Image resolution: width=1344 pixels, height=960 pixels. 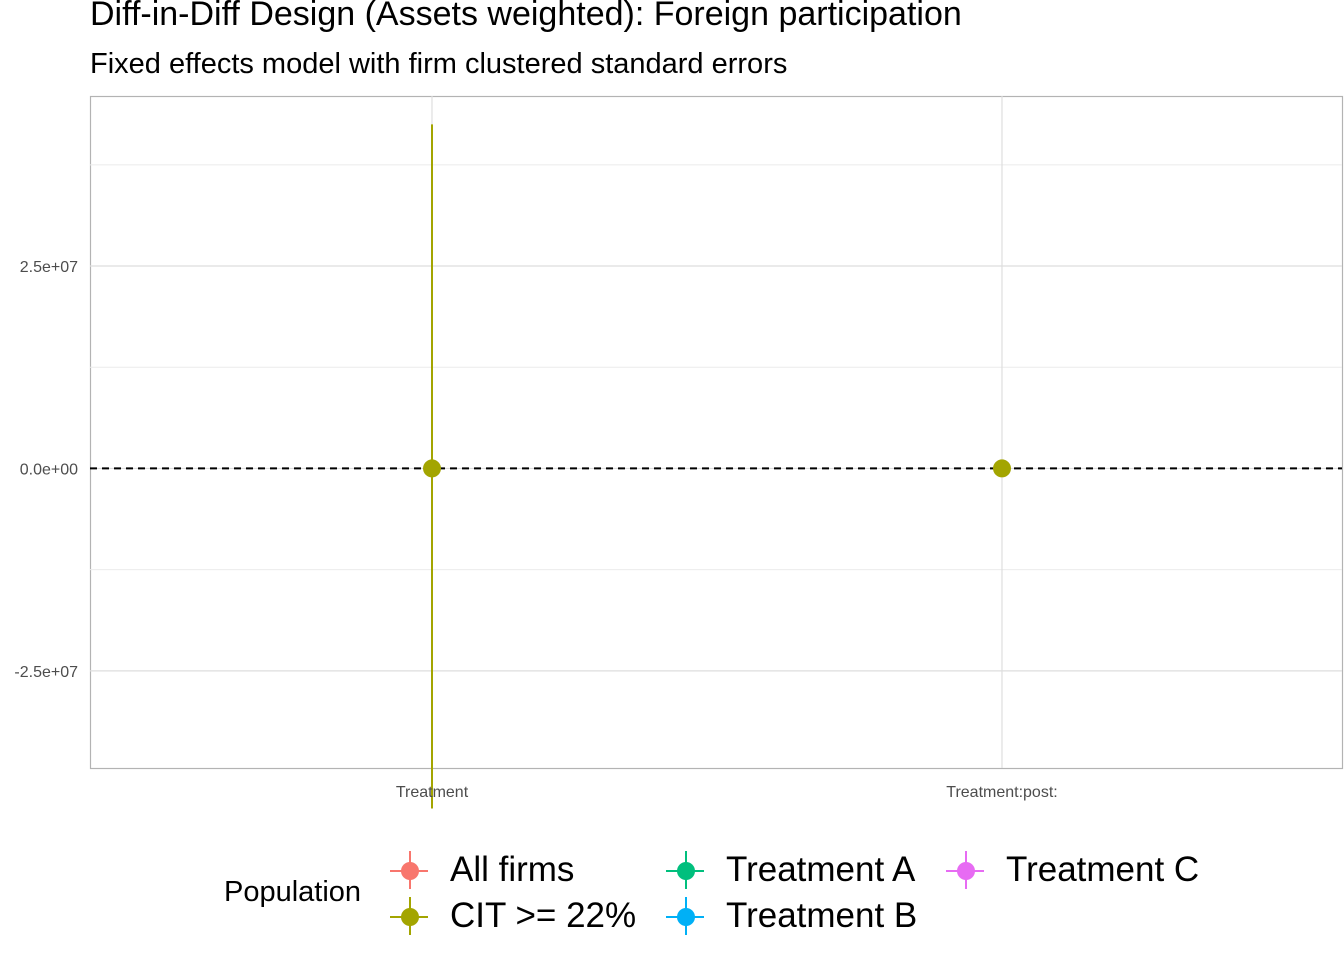 I want to click on legend-title: Population, so click(x=293, y=892).